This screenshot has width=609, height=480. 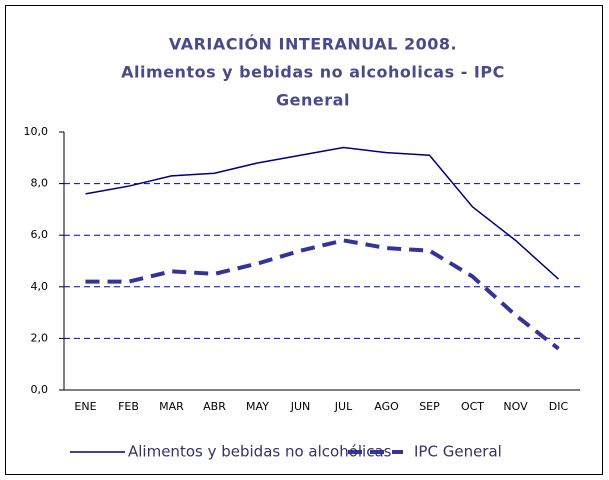 I want to click on y-tick-label: 6,0, so click(x=40, y=234).